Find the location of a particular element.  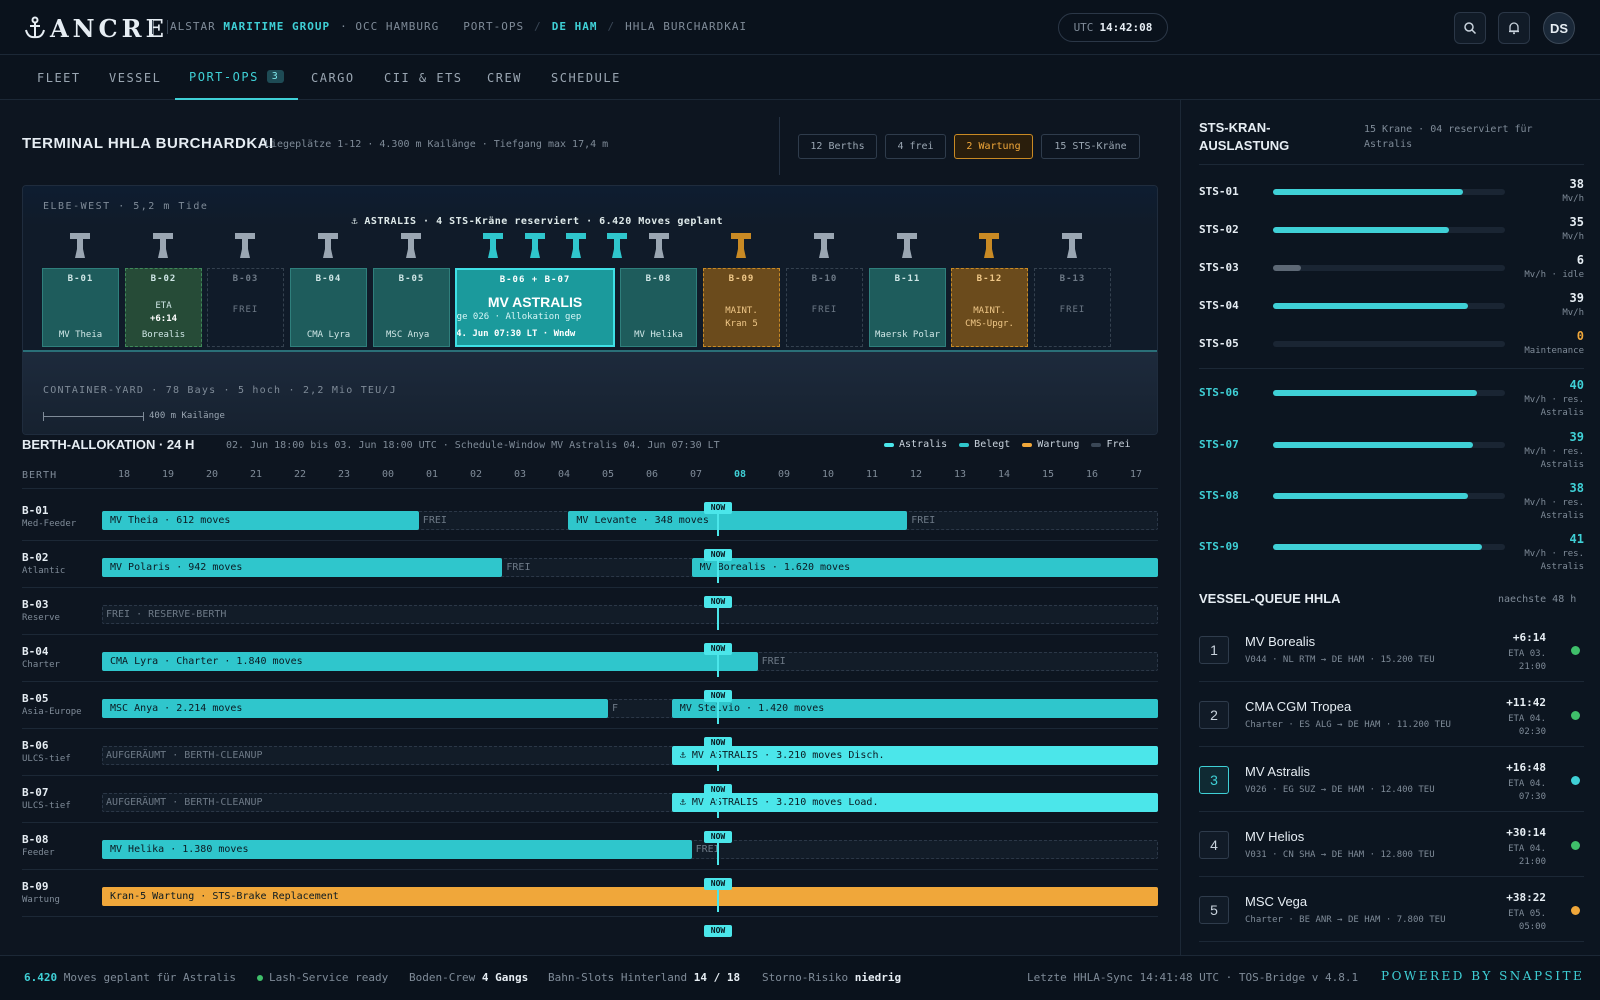

allocation-segment: MV Theia · 612 moves is located at coordinates (260, 520).